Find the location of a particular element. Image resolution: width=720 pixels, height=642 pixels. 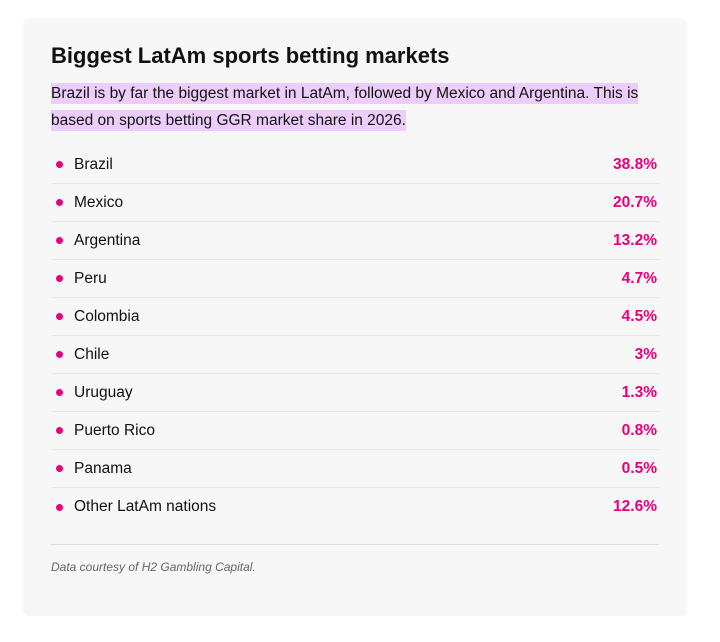

market-label-group: Puerto Rico is located at coordinates (103, 431).